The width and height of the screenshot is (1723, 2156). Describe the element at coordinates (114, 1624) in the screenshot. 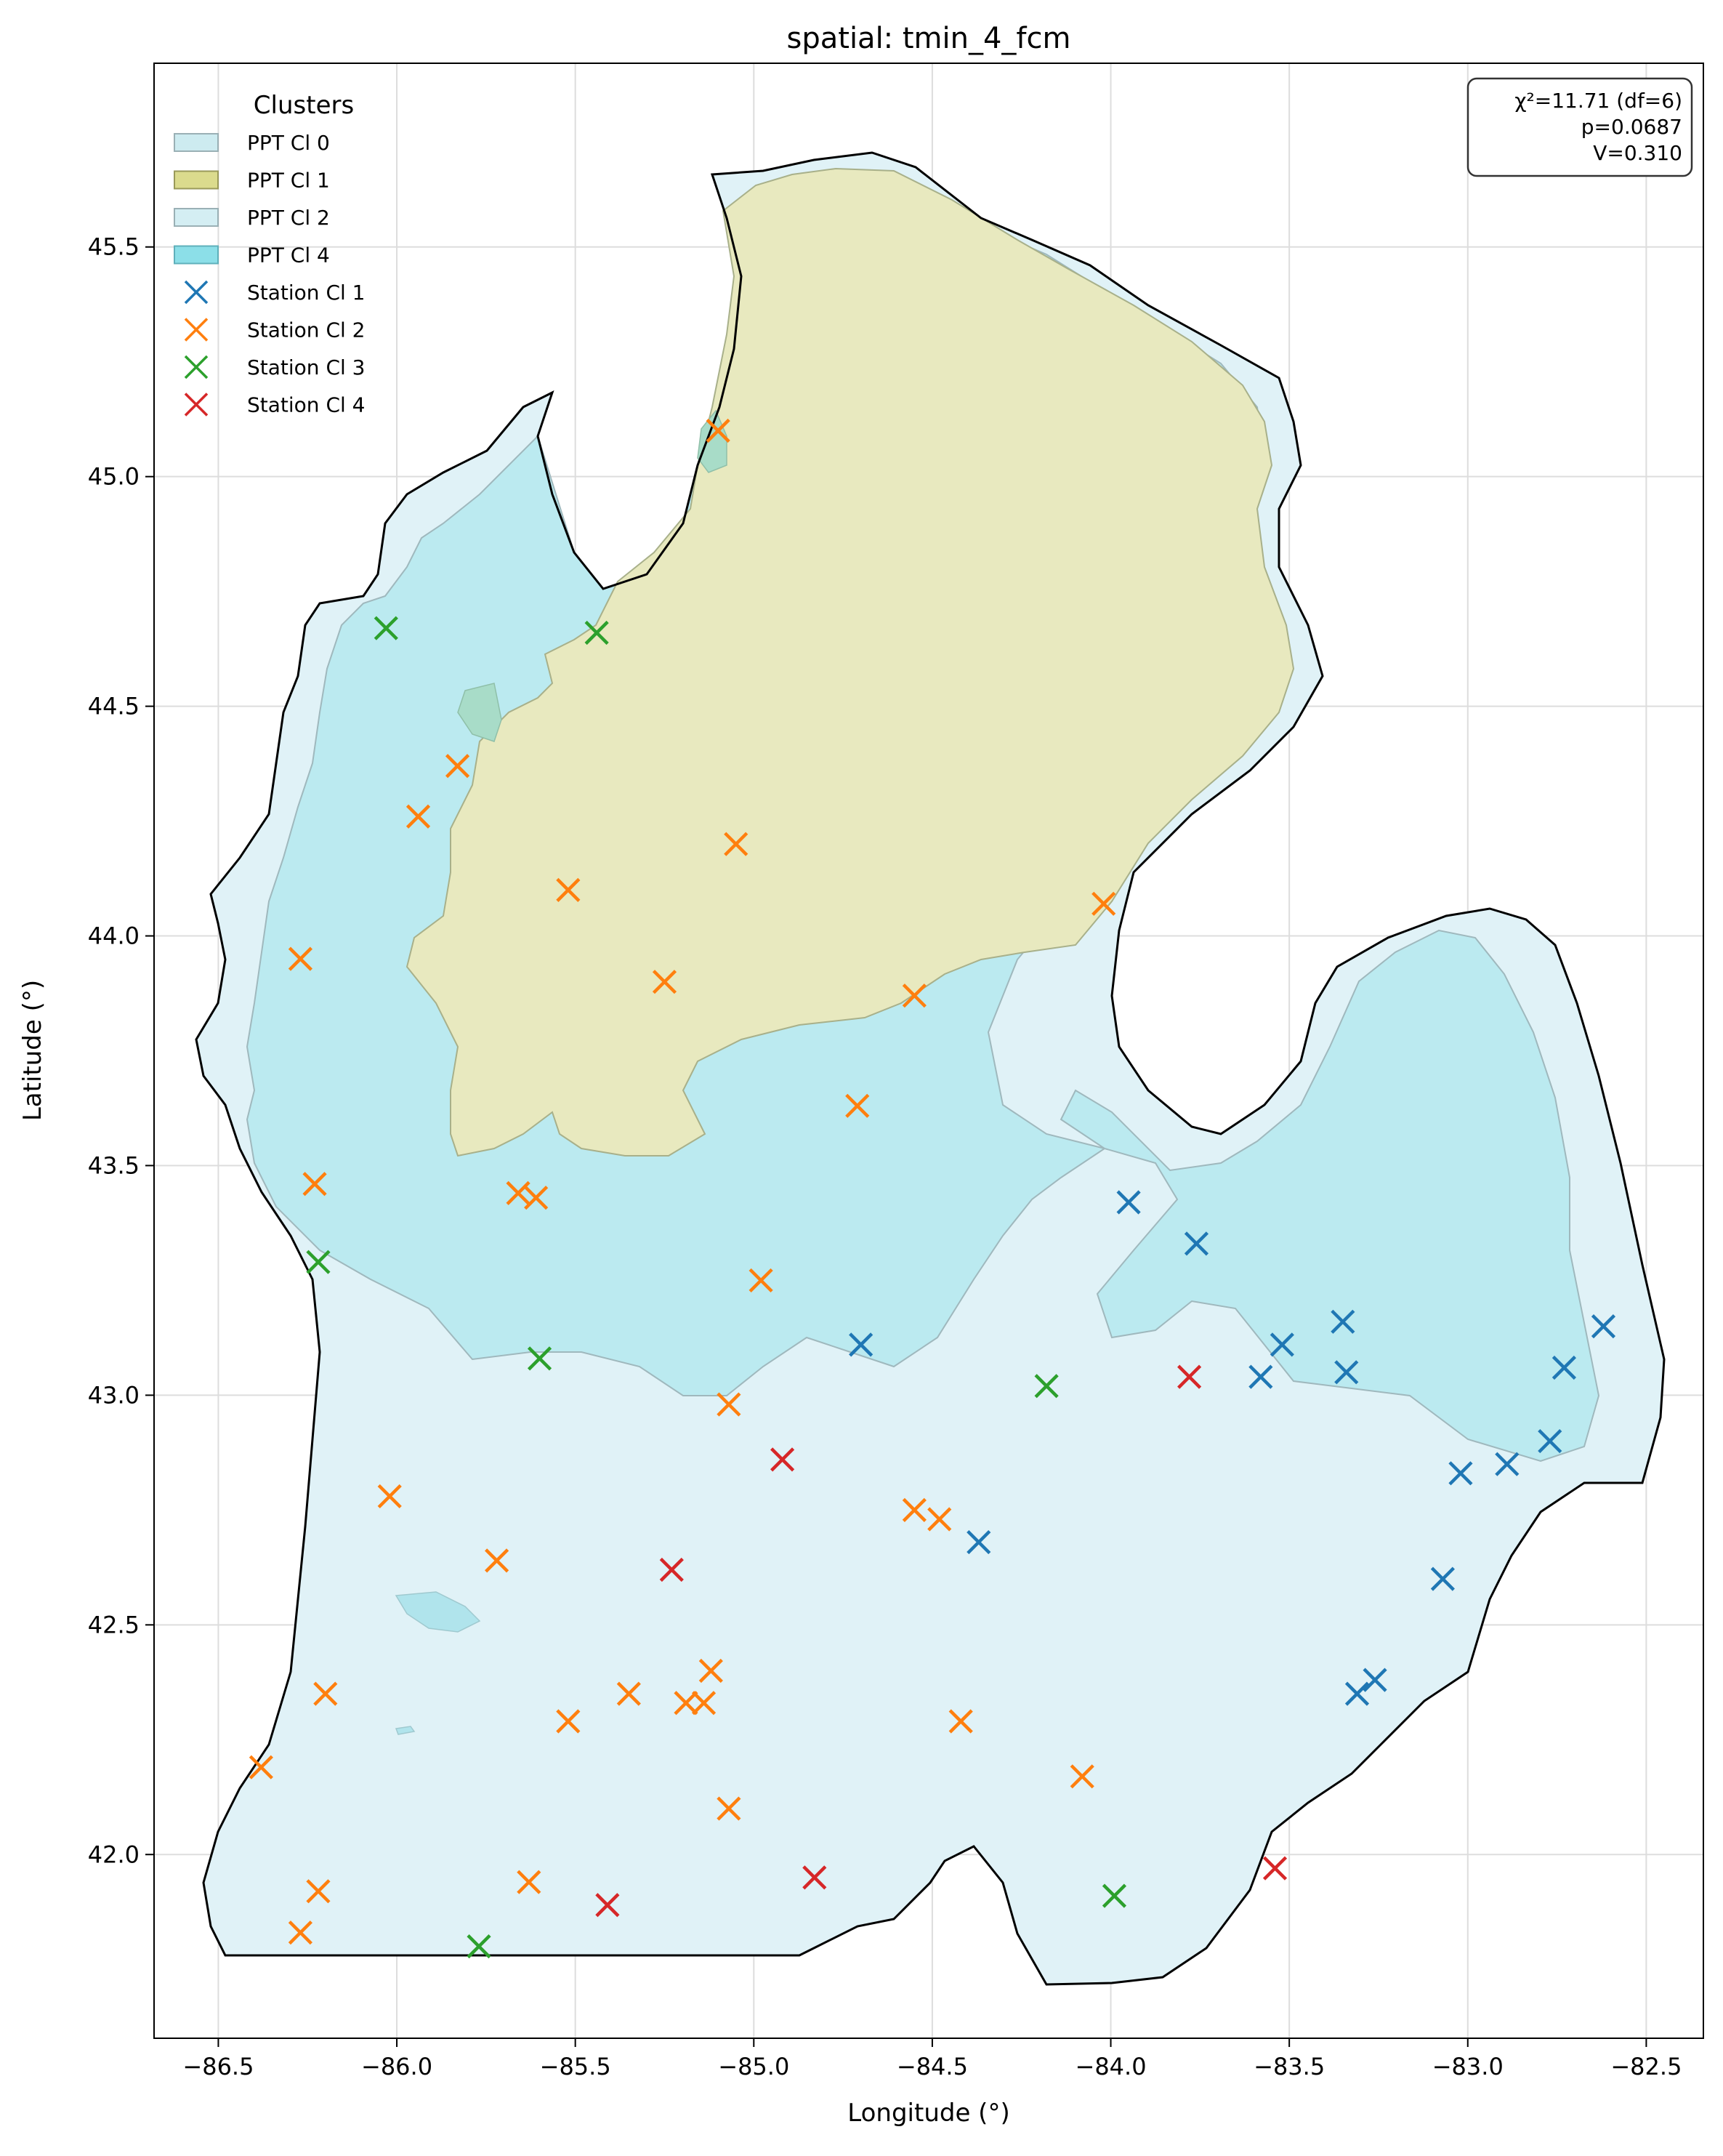

I see `y-tick-label: 42.5` at that location.